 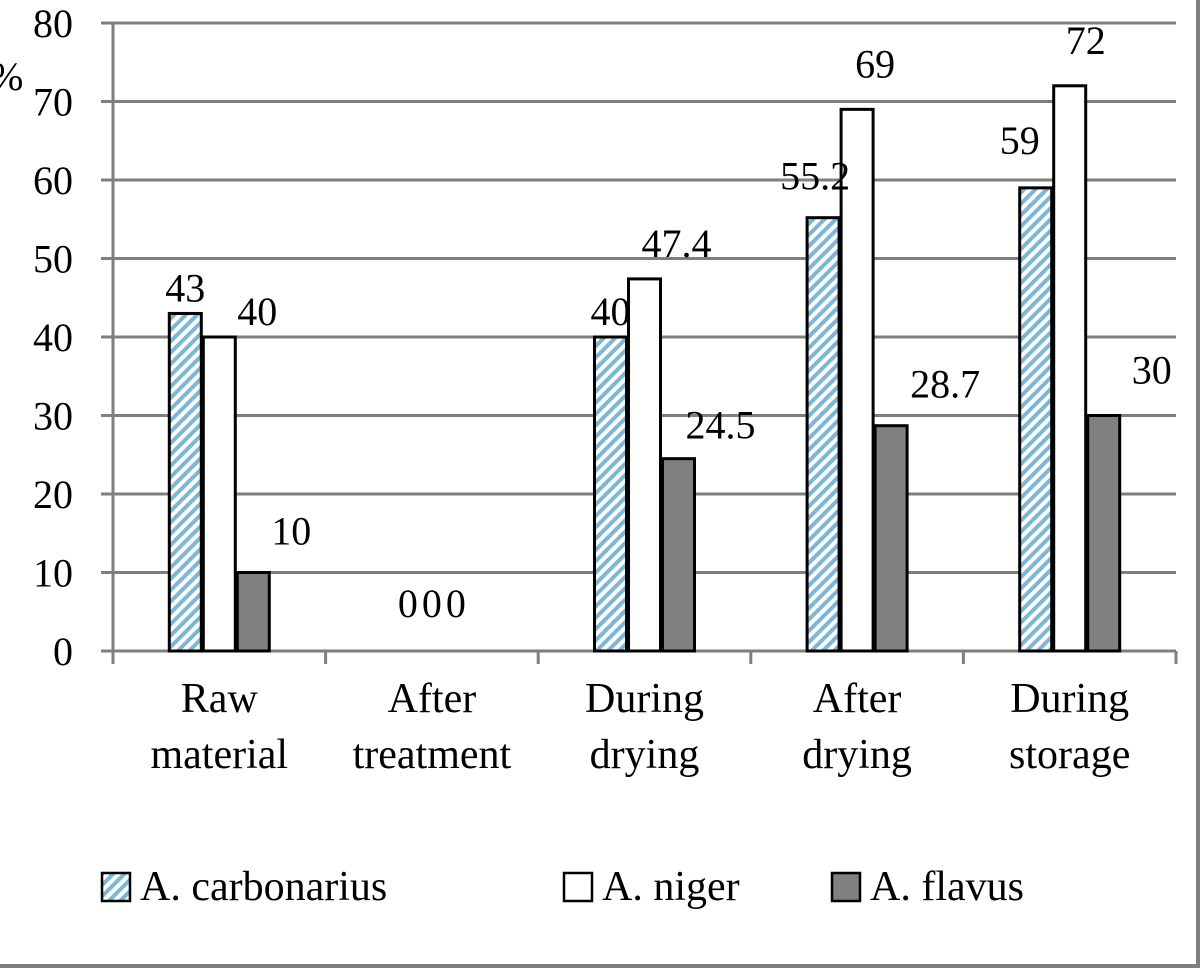 What do you see at coordinates (53, 102) in the screenshot?
I see `y-tick-label: 70` at bounding box center [53, 102].